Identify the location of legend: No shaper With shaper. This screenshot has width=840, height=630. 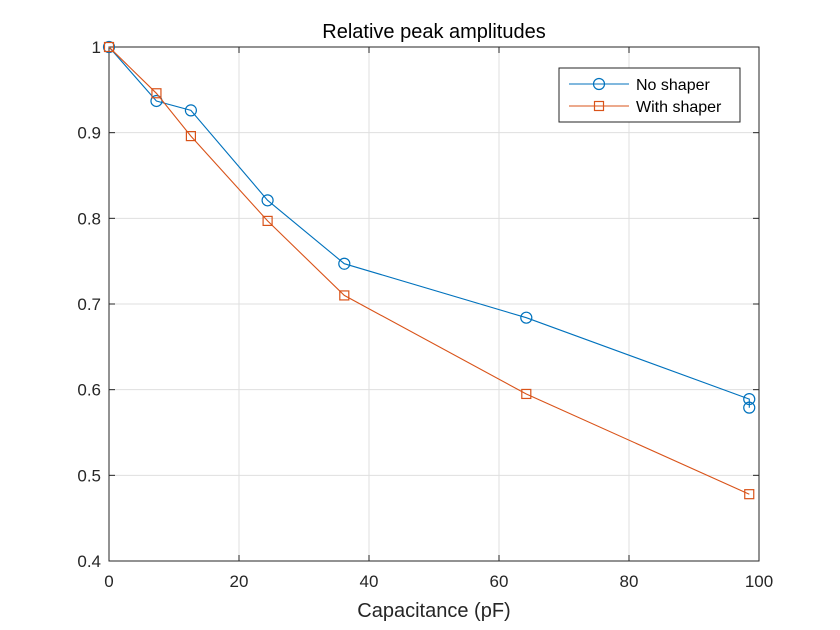
(649, 95).